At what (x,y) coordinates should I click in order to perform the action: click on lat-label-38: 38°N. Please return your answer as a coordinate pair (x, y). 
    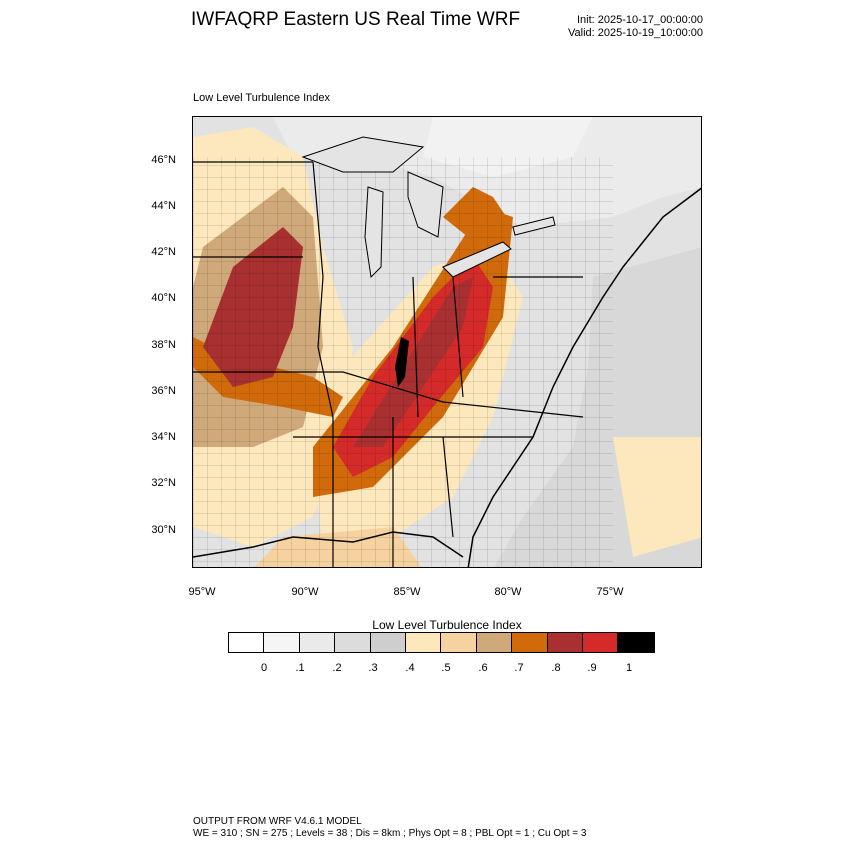
    Looking at the image, I should click on (163, 345).